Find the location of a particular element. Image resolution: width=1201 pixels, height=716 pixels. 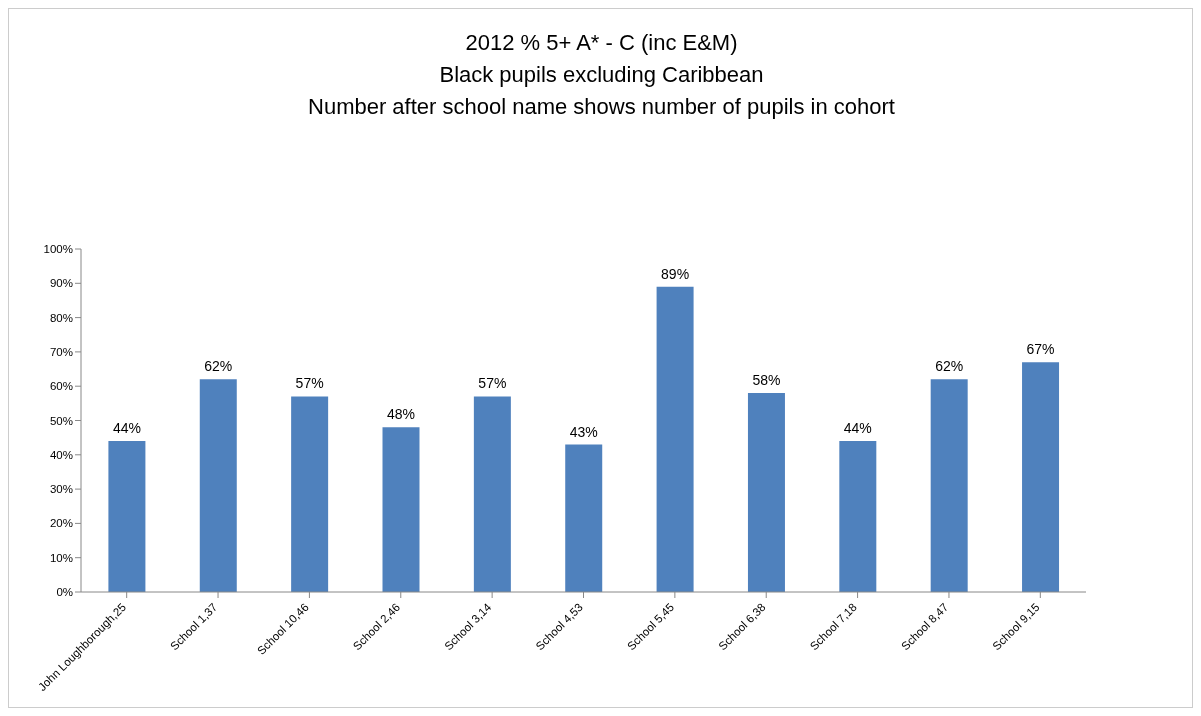

y-tick-label: 90% is located at coordinates (61, 283).